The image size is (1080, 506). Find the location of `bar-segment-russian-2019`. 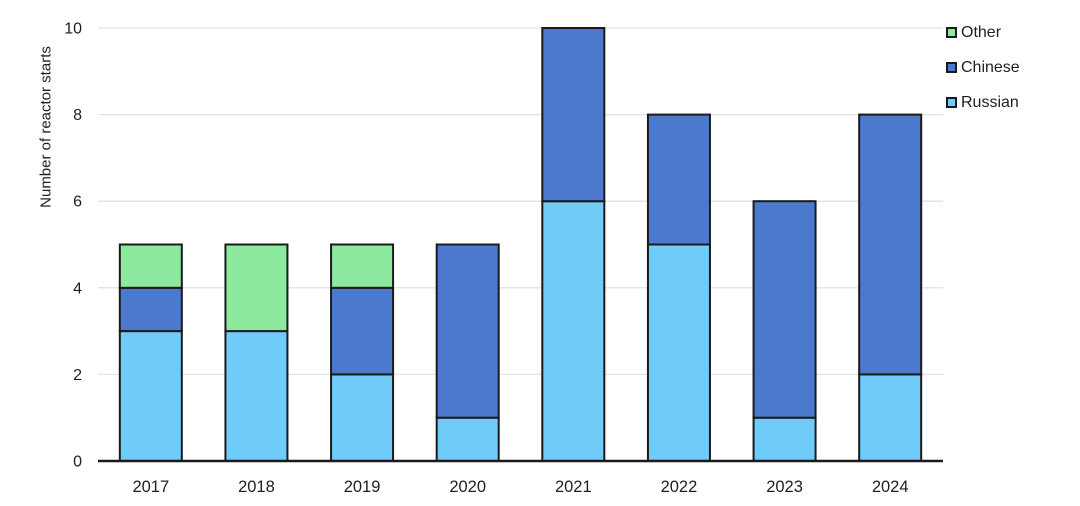

bar-segment-russian-2019 is located at coordinates (362, 417).